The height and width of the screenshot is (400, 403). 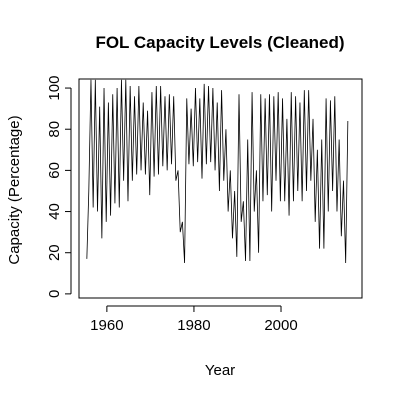 What do you see at coordinates (106, 325) in the screenshot?
I see `x-tick-label: 1960` at bounding box center [106, 325].